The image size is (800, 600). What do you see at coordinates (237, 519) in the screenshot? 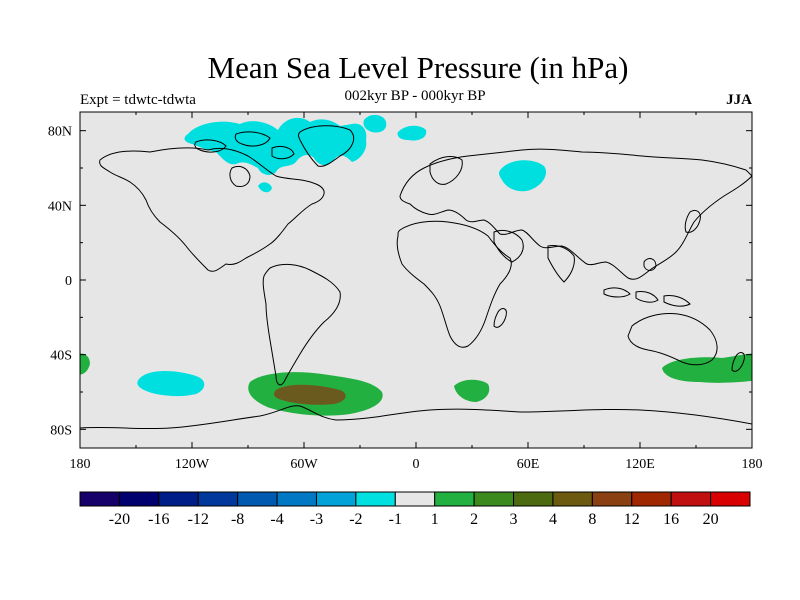
I see `colorbar-label: -8` at bounding box center [237, 519].